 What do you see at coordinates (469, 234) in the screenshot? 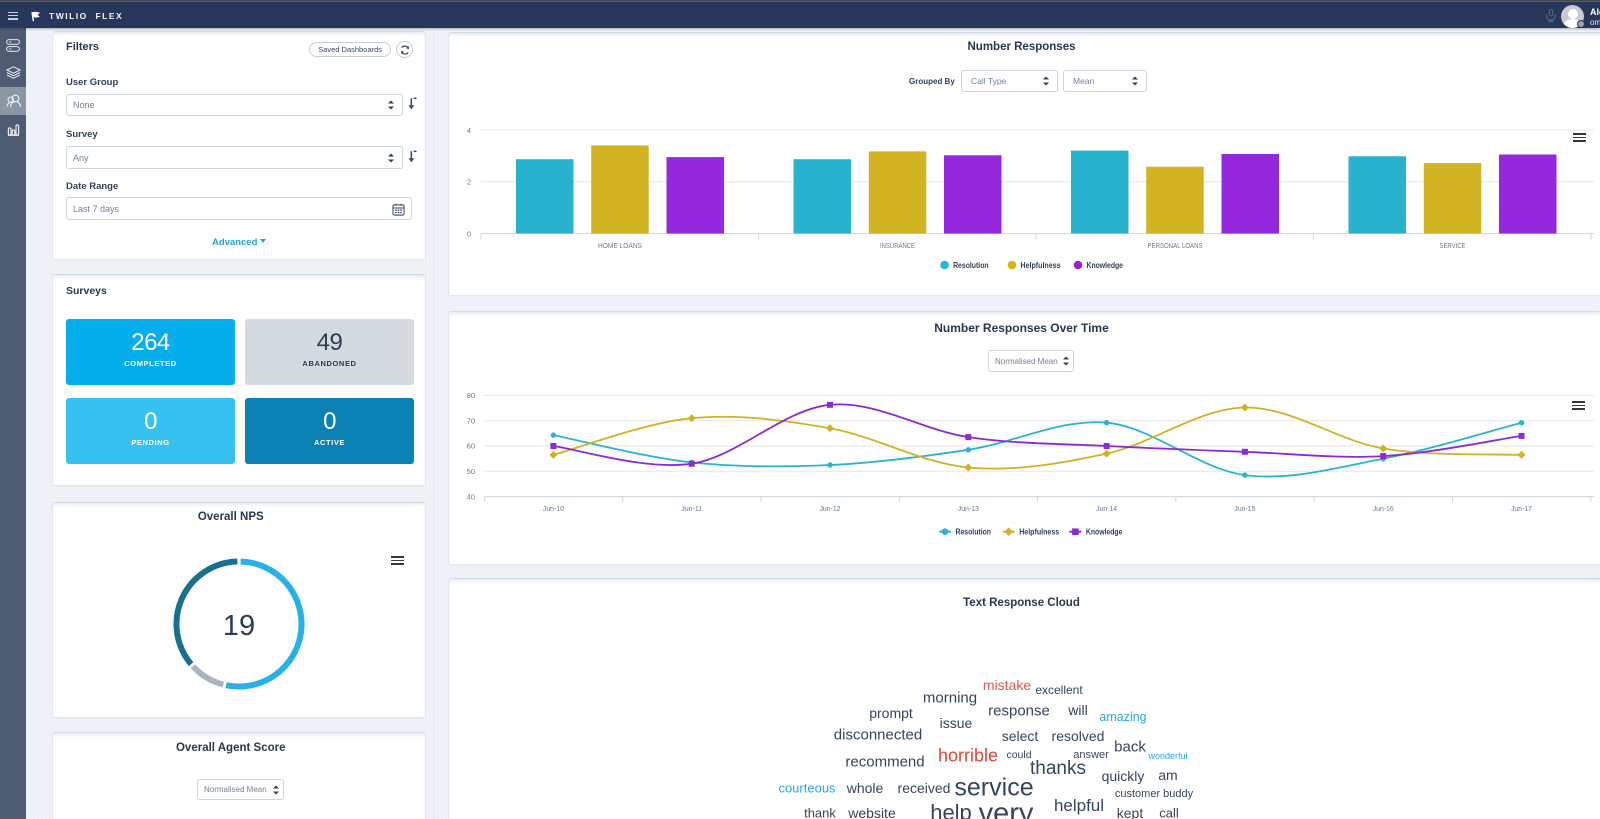
I see `svg-text: 0` at bounding box center [469, 234].